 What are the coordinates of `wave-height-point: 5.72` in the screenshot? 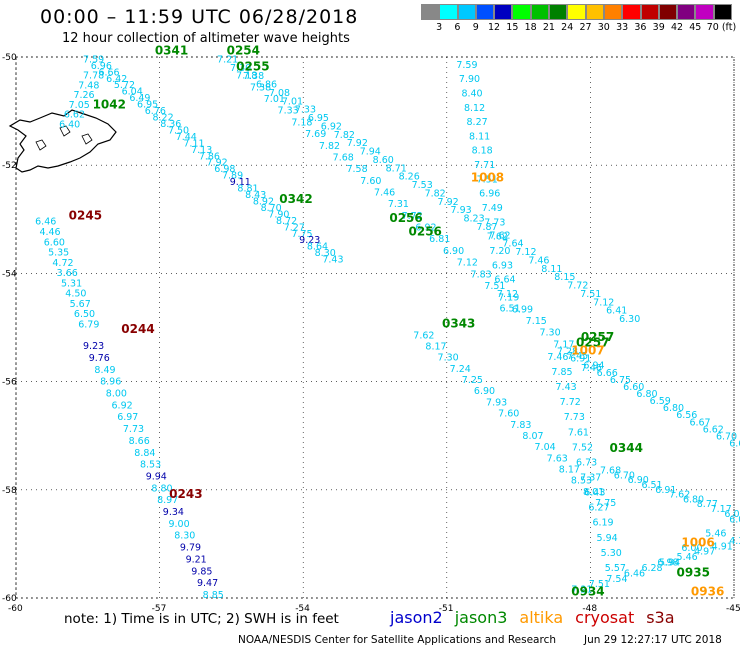 It's located at (124, 85).